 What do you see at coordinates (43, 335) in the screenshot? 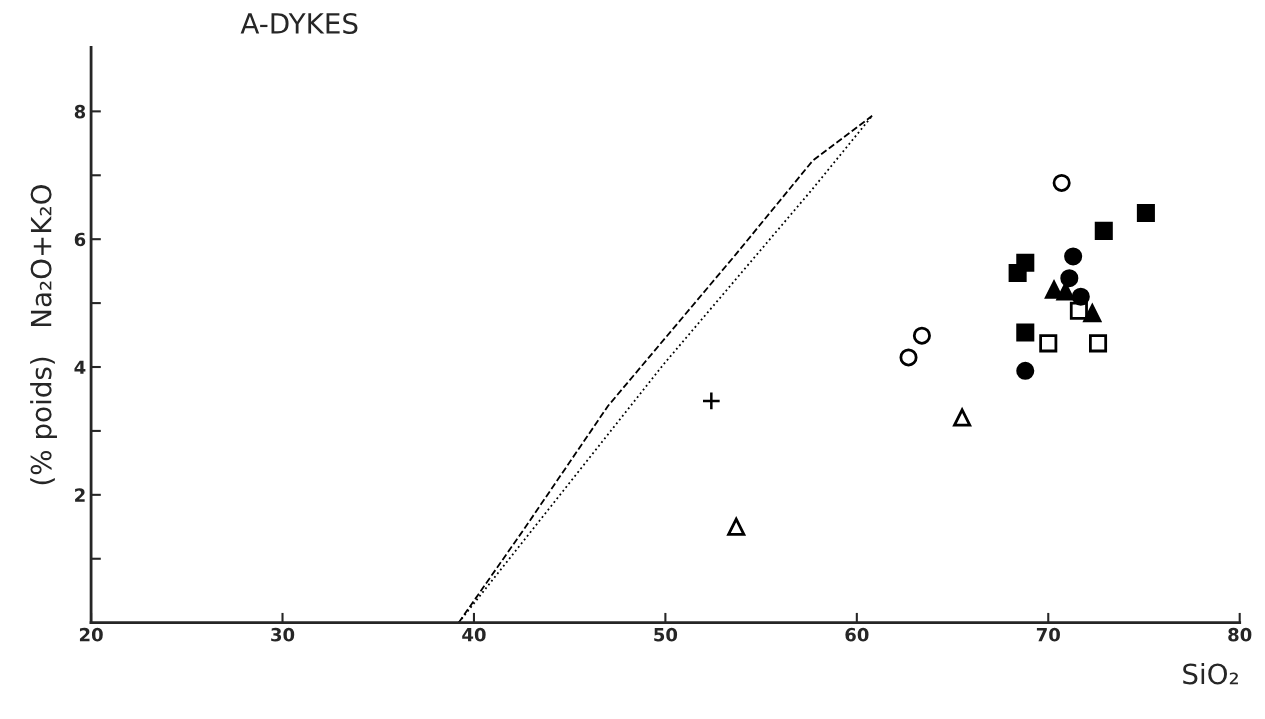
I see `y-axis-title: (% poids) Na₂O+K₂O` at bounding box center [43, 335].